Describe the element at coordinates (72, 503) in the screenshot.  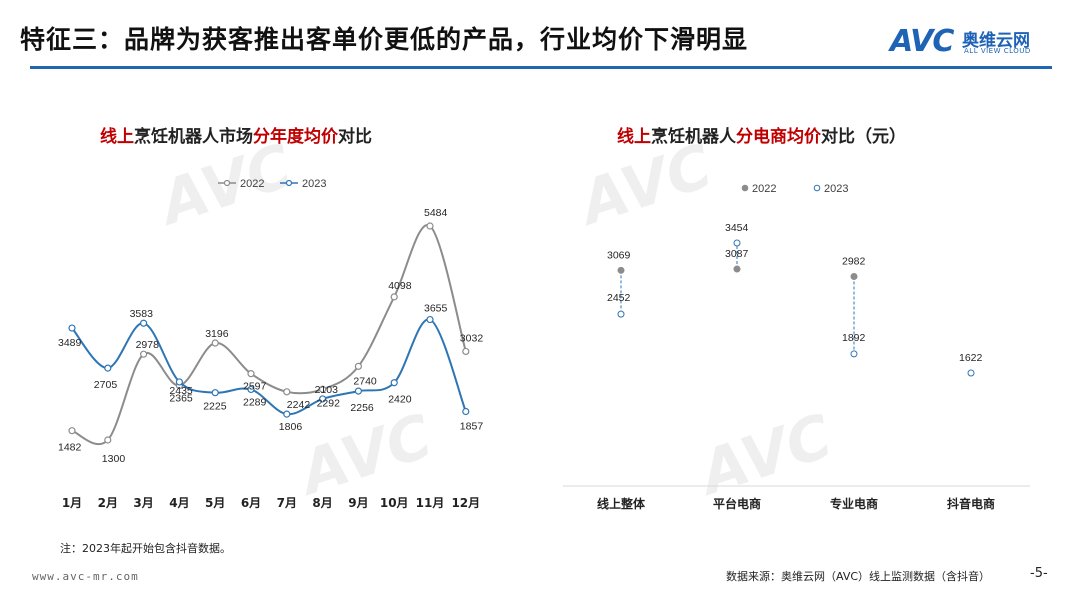
I see `x-tick-label: 1月` at that location.